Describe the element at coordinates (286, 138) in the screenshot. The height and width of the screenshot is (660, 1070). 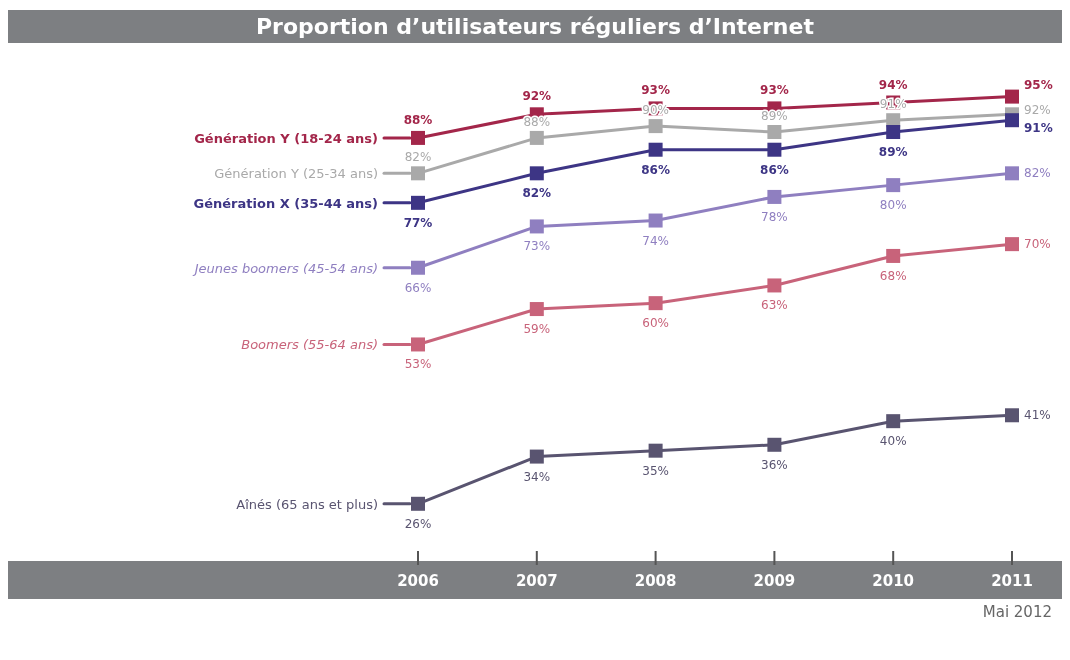
I see `legend-label: Génération Y (18-24 ans)` at that location.